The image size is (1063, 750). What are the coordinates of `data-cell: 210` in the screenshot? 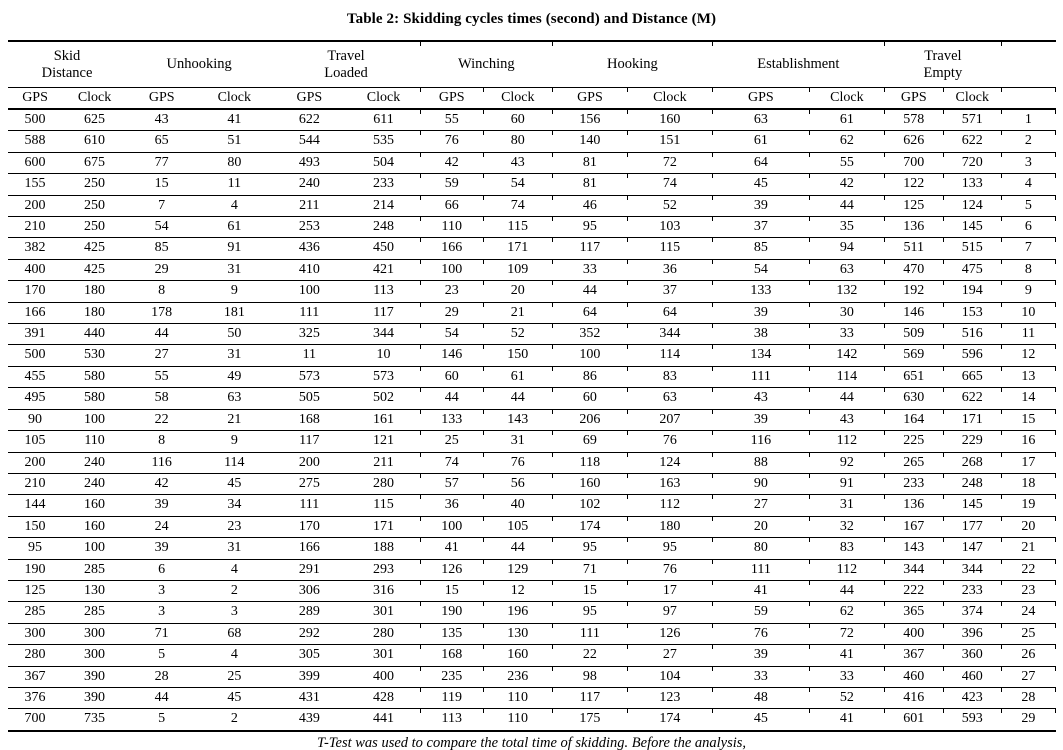 It's located at (35, 484).